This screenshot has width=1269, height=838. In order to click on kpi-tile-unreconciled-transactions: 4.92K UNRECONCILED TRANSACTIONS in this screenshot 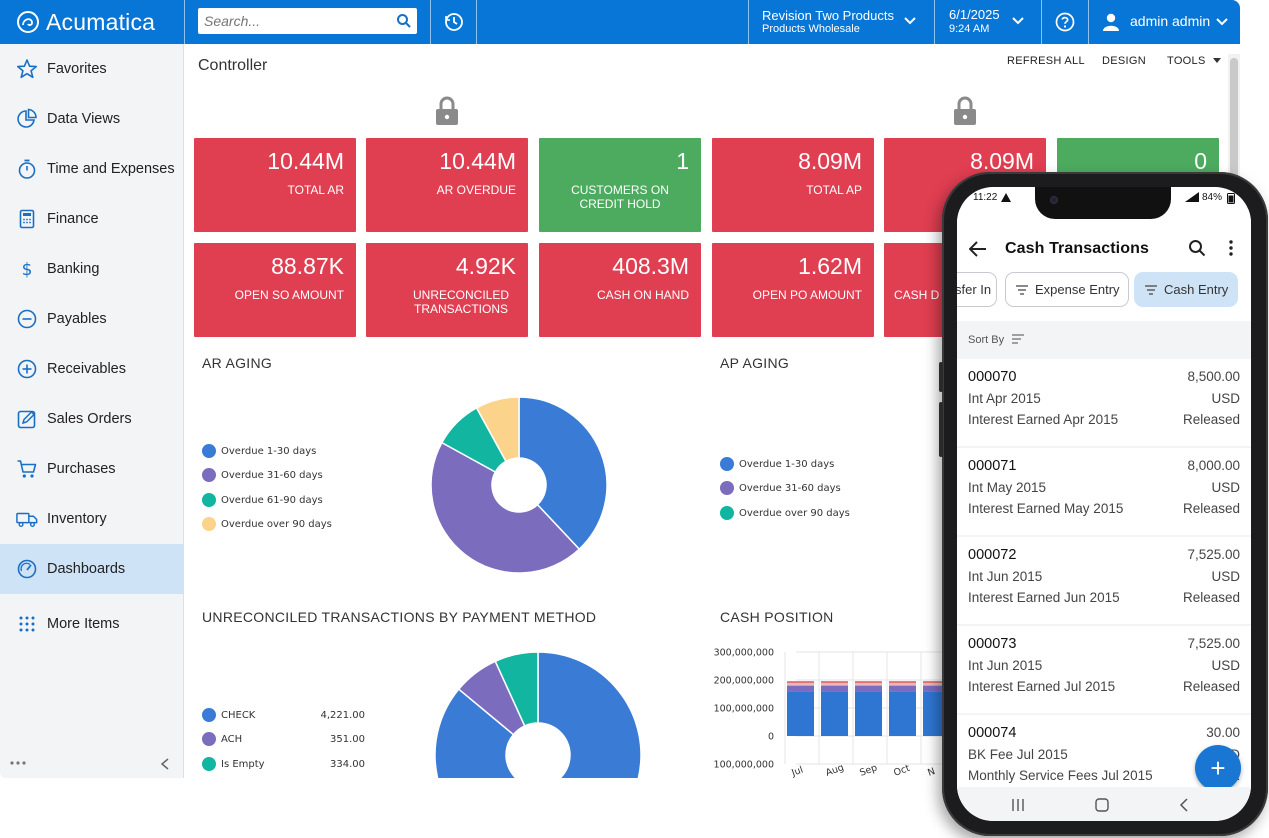, I will do `click(447, 290)`.